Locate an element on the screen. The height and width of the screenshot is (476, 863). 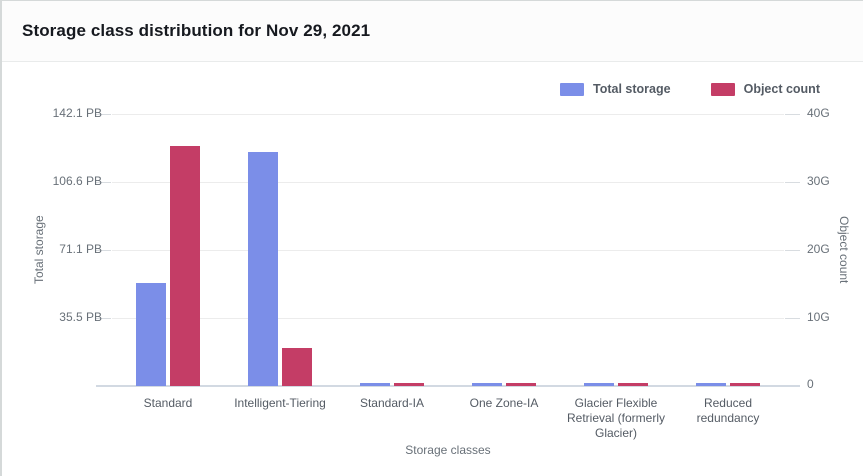
left-axis-tick-label: 71.1 PB is located at coordinates (80, 249).